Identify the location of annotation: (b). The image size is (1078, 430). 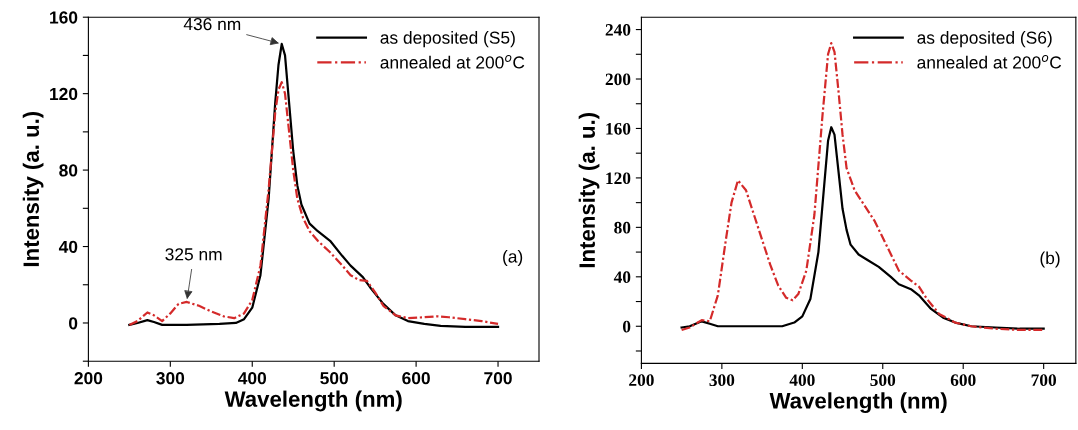
(1050, 259).